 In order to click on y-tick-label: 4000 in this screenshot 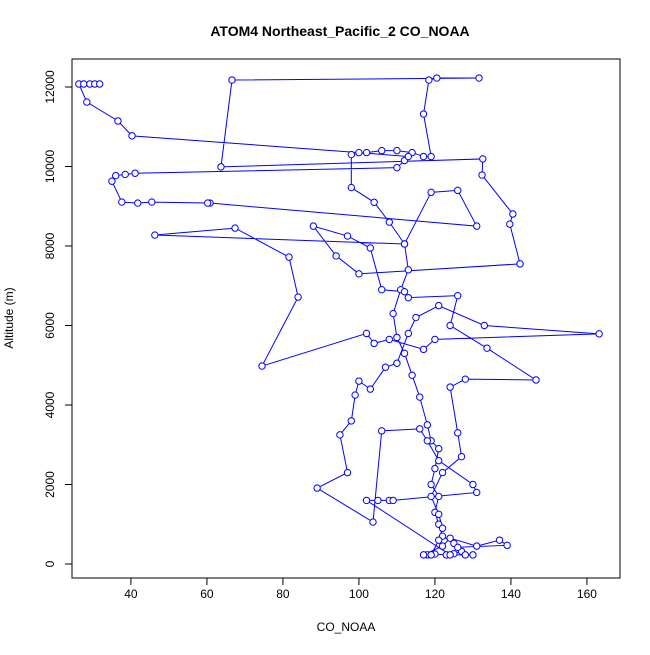, I will do `click(50, 404)`.